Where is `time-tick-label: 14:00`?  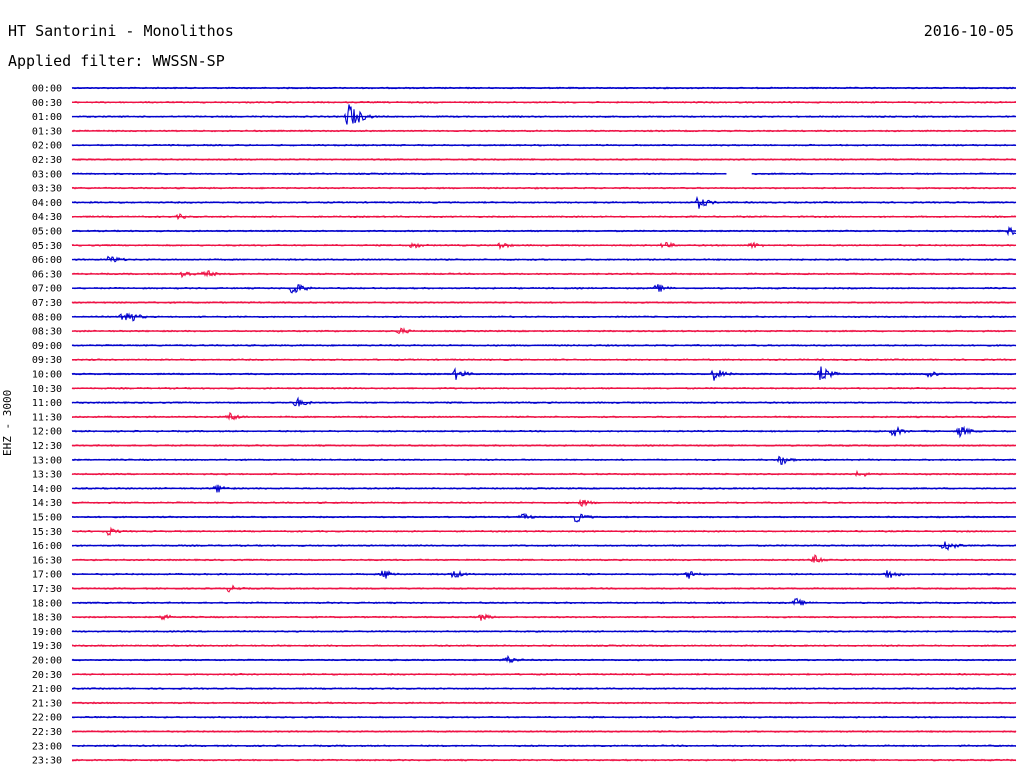
time-tick-label: 14:00 is located at coordinates (47, 489).